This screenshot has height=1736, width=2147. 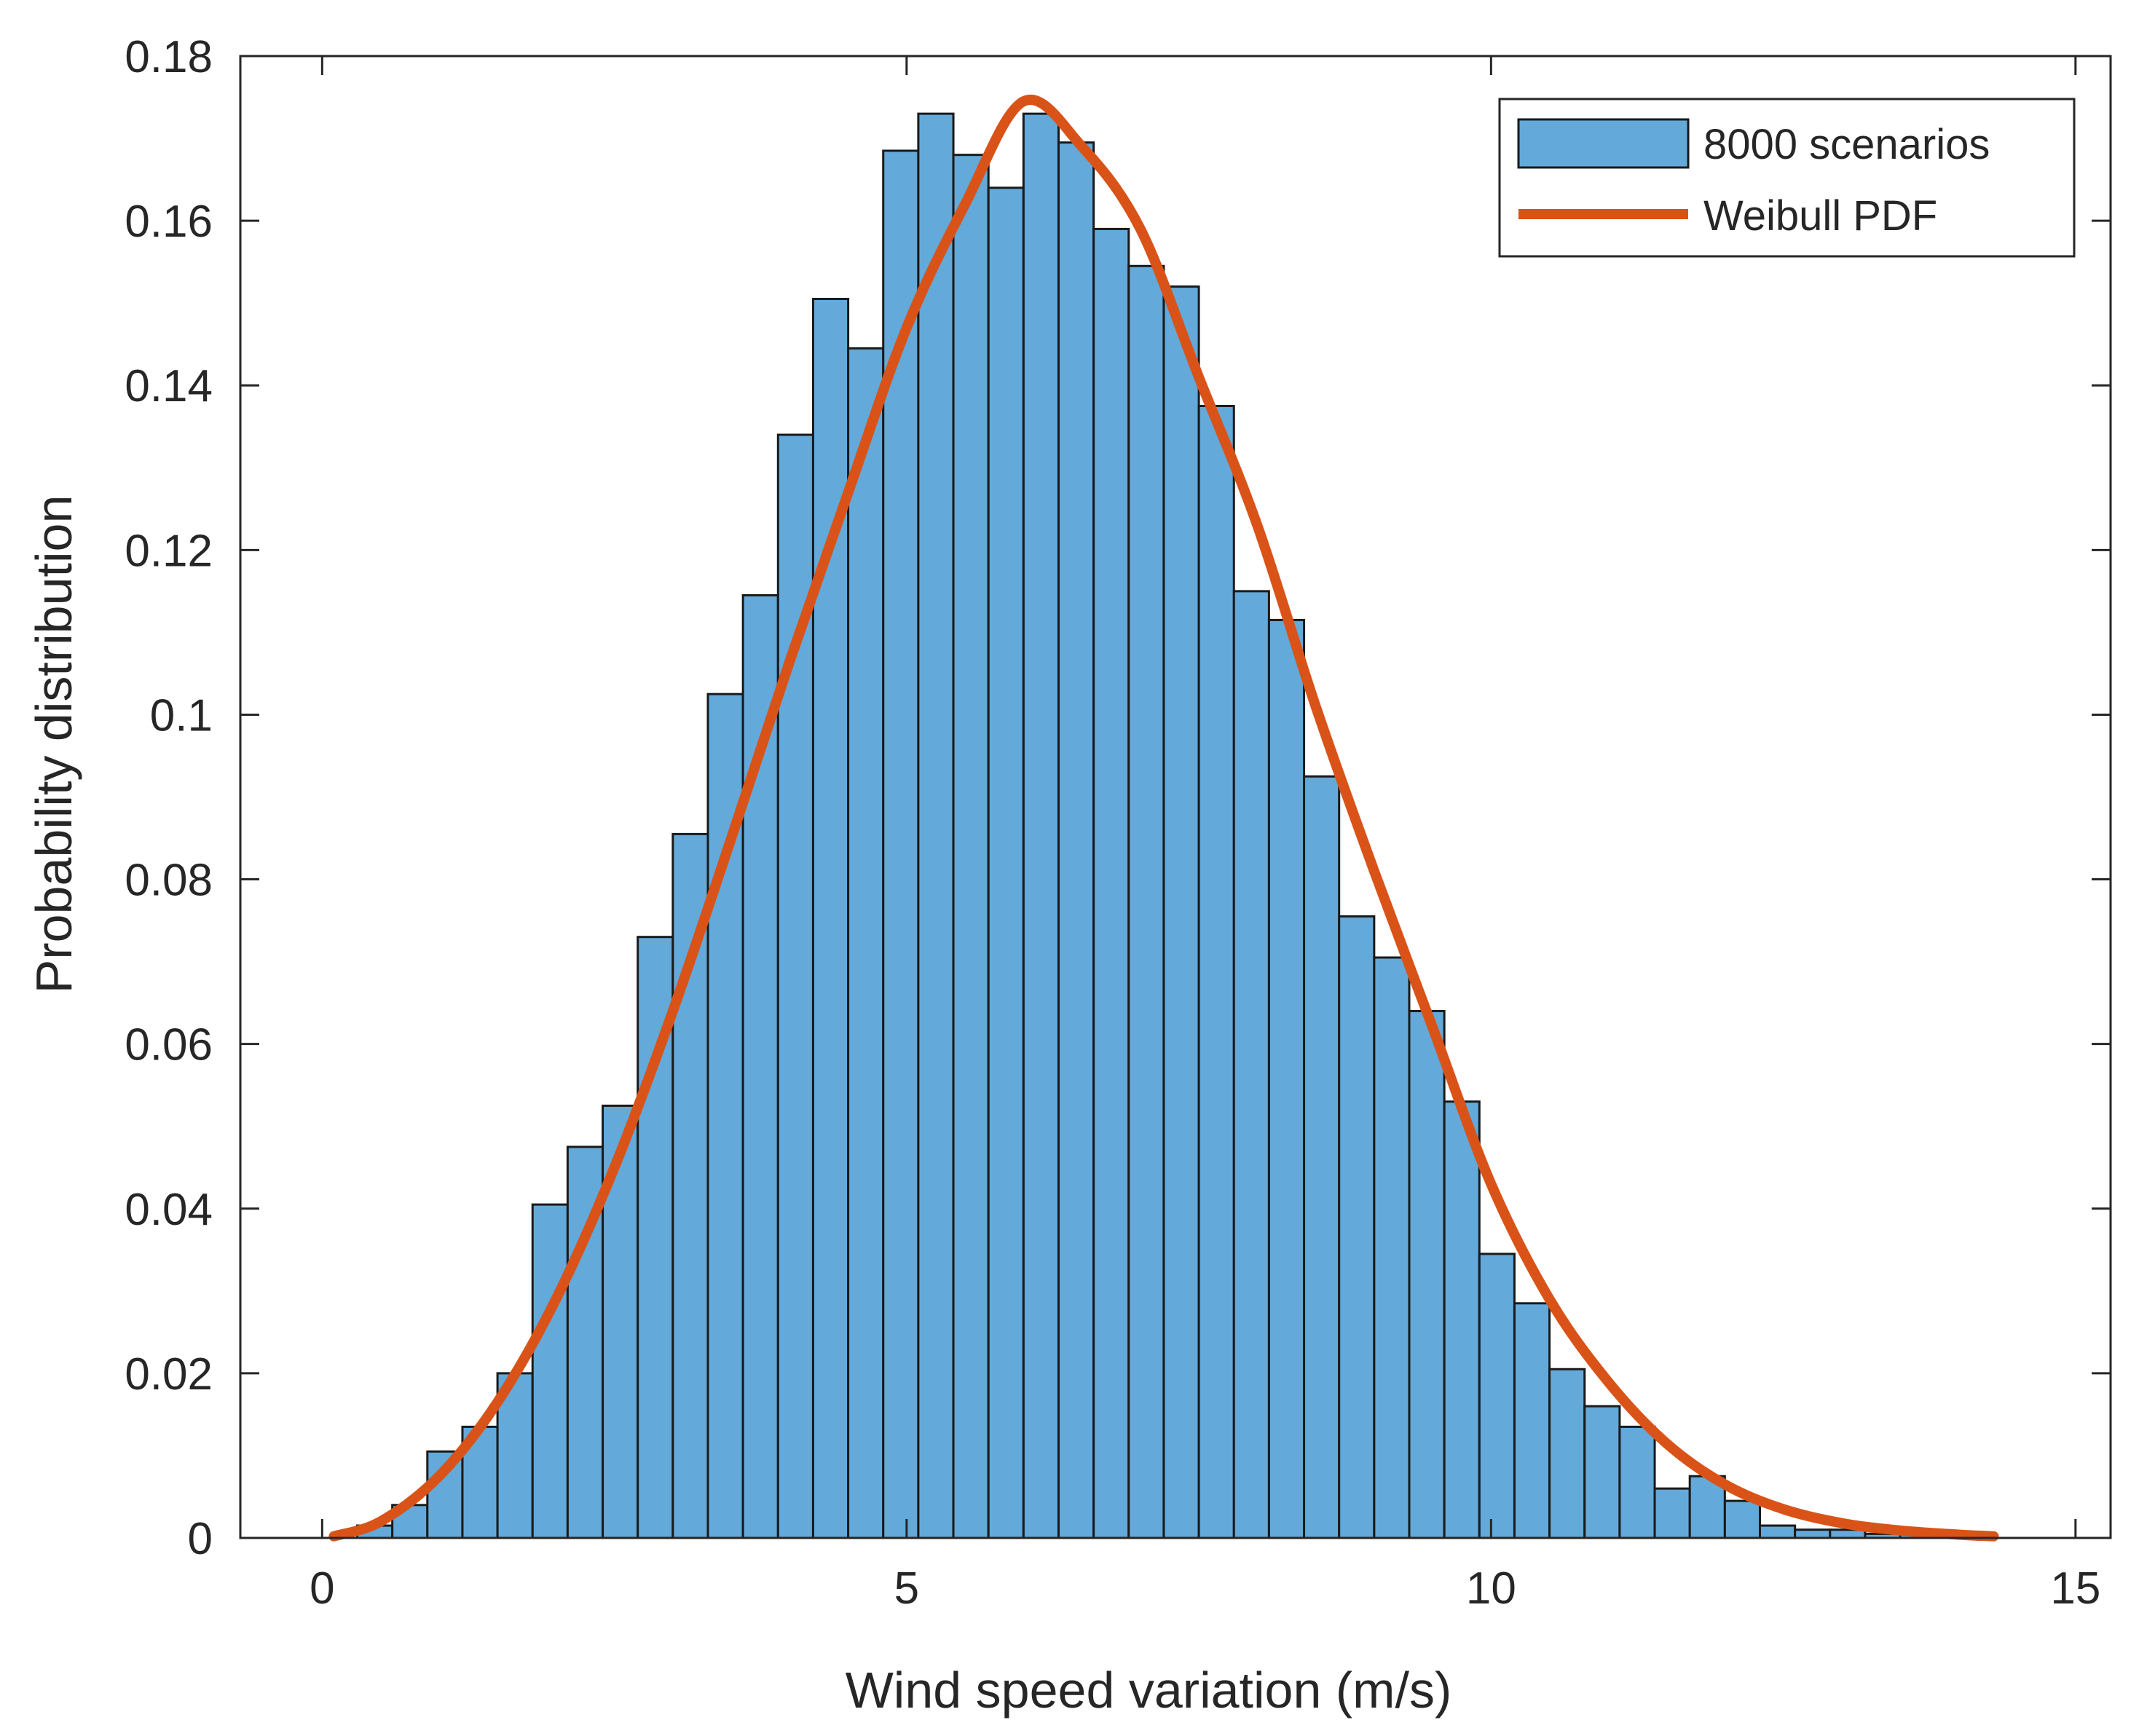 I want to click on y-axis-title: Probability distribution, so click(x=53, y=745).